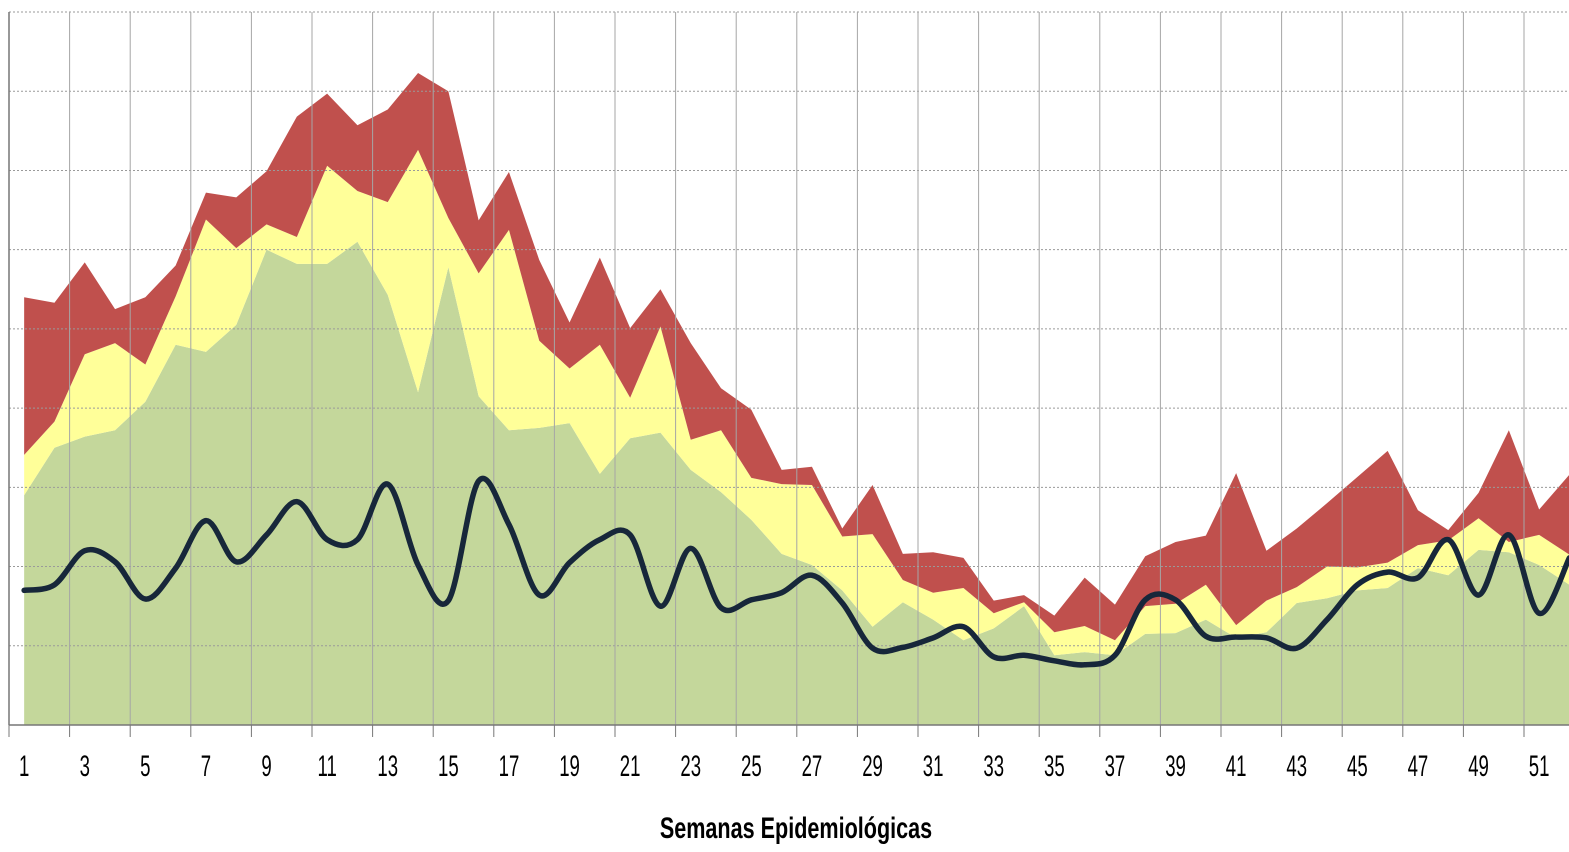 The width and height of the screenshot is (1569, 852). What do you see at coordinates (812, 766) in the screenshot?
I see `x-tick-label: 27` at bounding box center [812, 766].